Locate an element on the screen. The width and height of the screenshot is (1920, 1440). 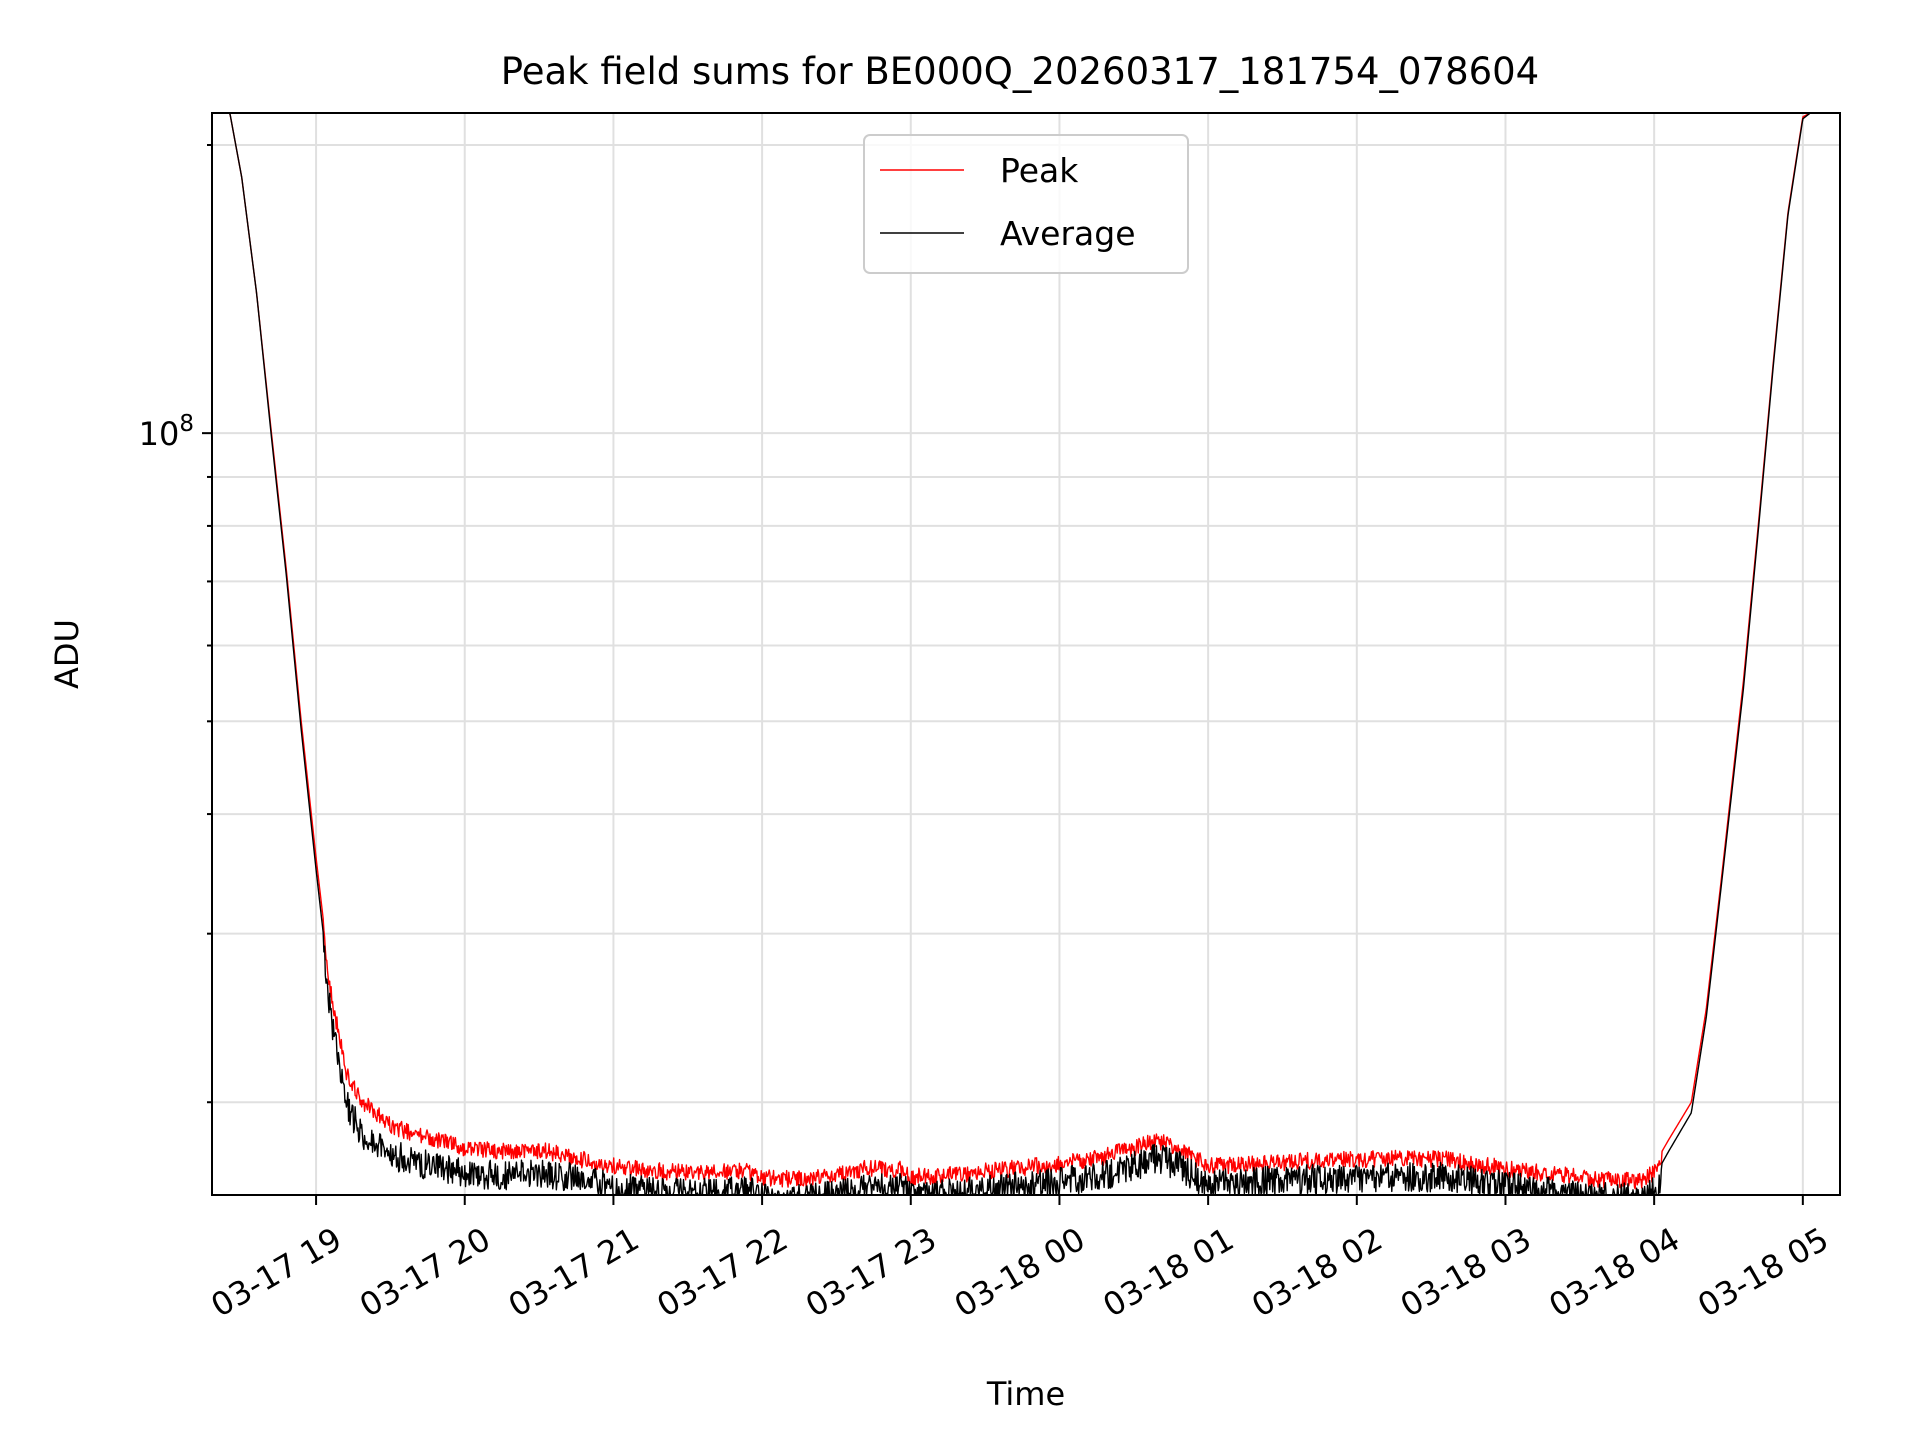
x-axis-label: Time is located at coordinates (1025, 1394).